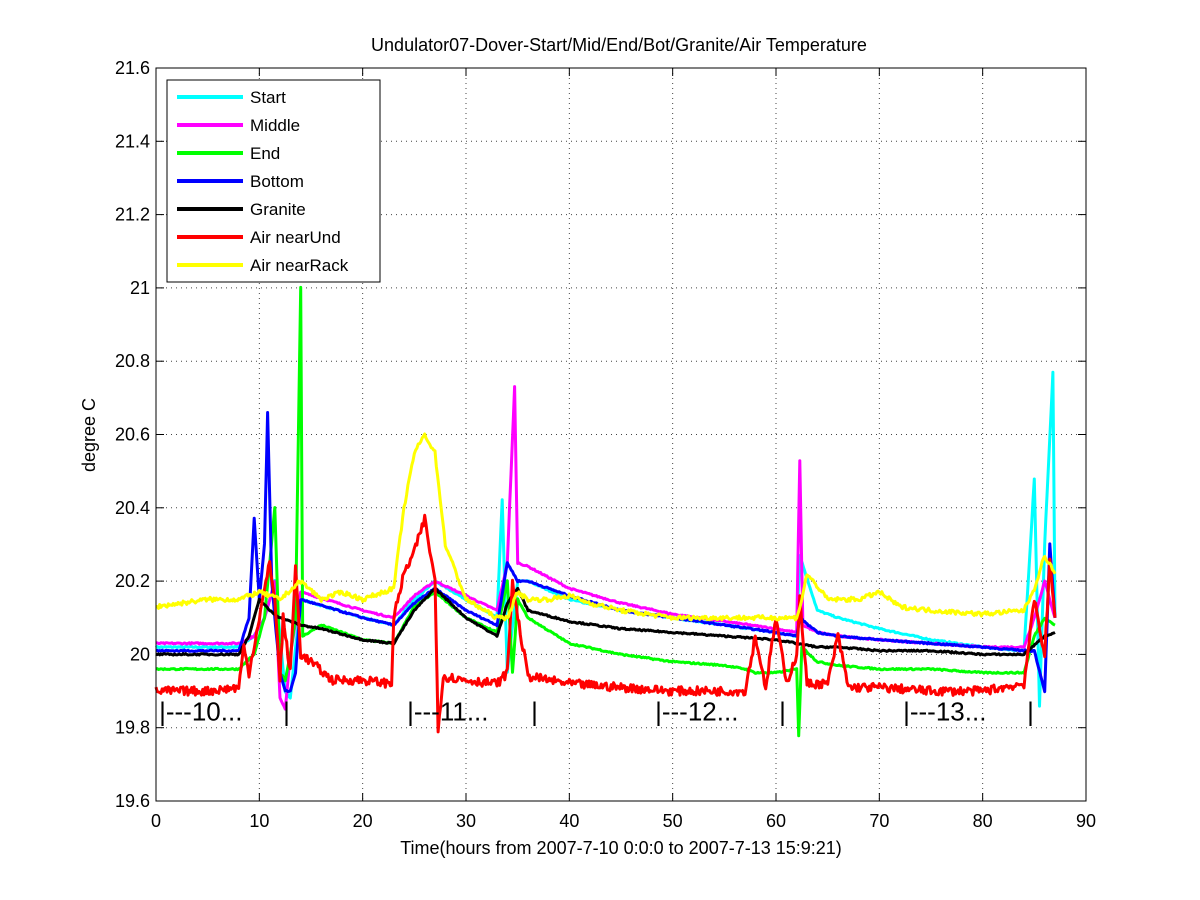  What do you see at coordinates (89, 435) in the screenshot?
I see `y-axis-label: degree C` at bounding box center [89, 435].